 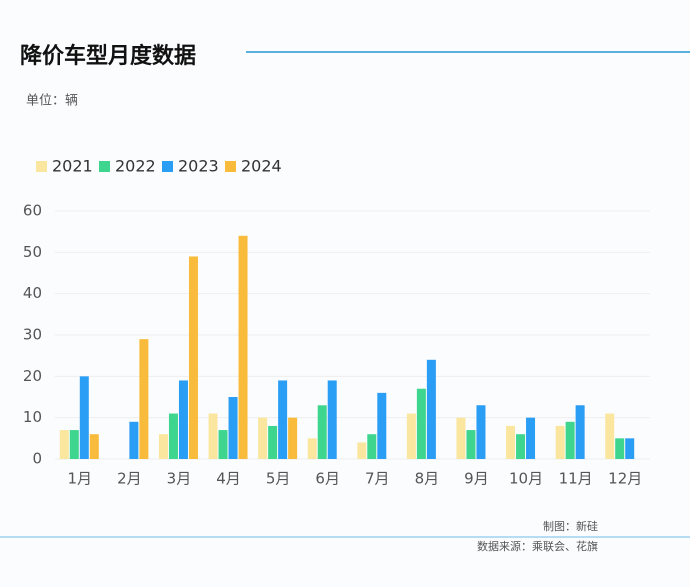 What do you see at coordinates (537, 546) in the screenshot?
I see `source: 数据来源：乘联会、花旗` at bounding box center [537, 546].